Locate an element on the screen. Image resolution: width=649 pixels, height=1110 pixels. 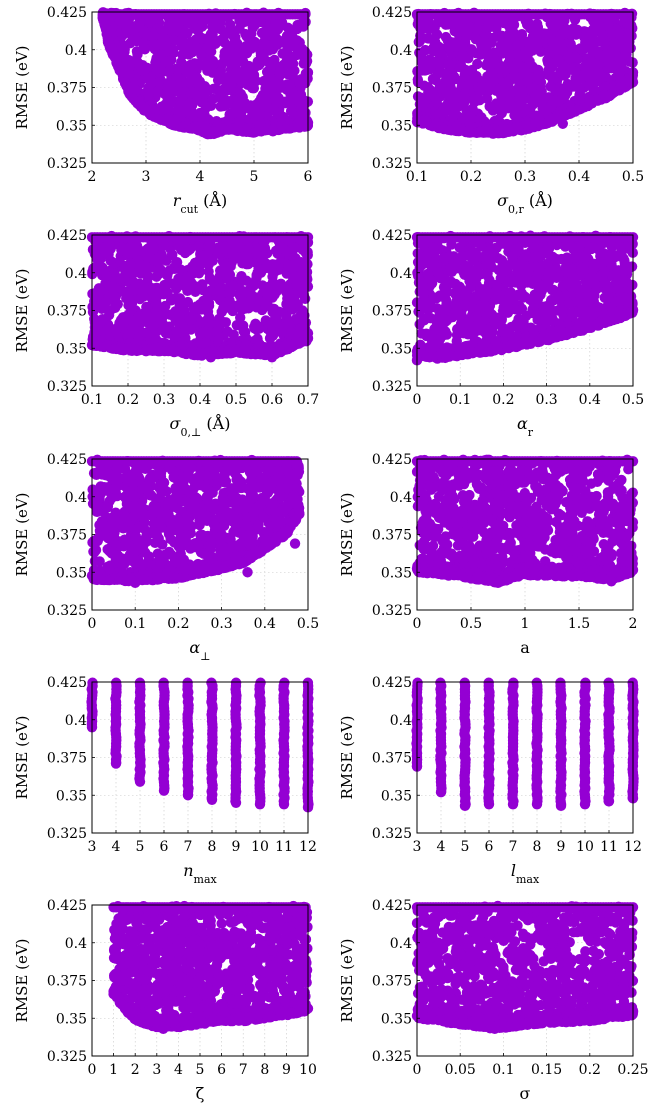
y-tick-label: 0.35 is located at coordinates (71, 349).